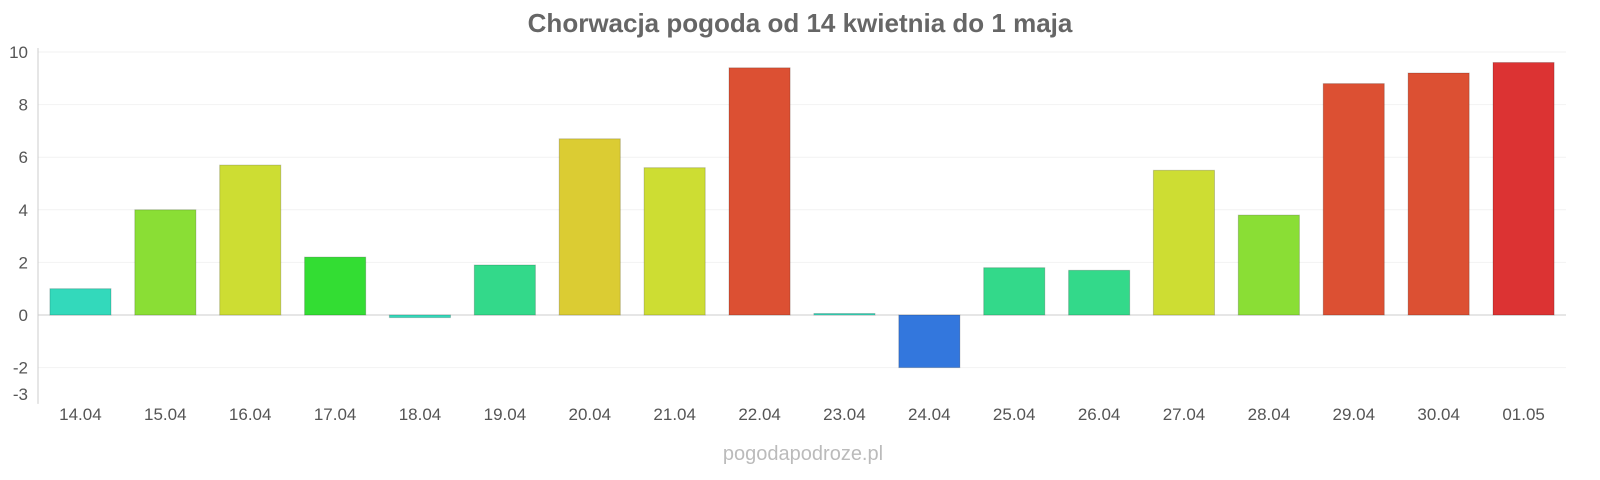 The image size is (1600, 480). I want to click on y-tick-label: -3, so click(20, 394).